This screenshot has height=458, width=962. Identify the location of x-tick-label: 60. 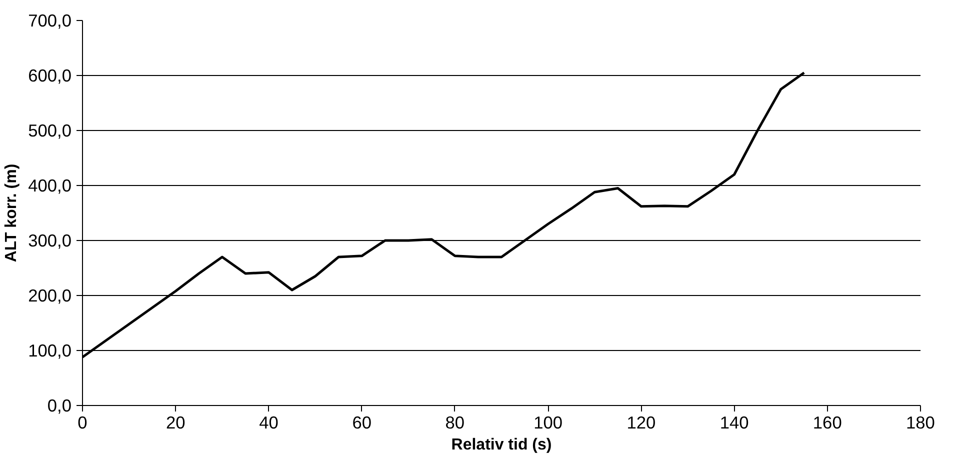
(362, 422).